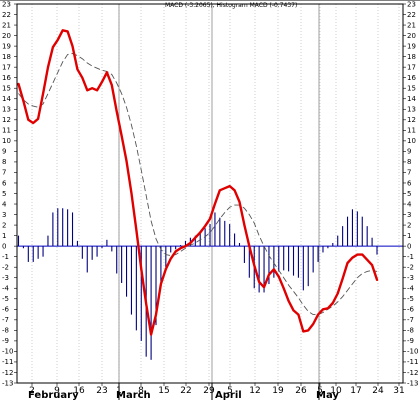  What do you see at coordinates (6, 67) in the screenshot?
I see `y-tick-label-left: 17` at bounding box center [6, 67].